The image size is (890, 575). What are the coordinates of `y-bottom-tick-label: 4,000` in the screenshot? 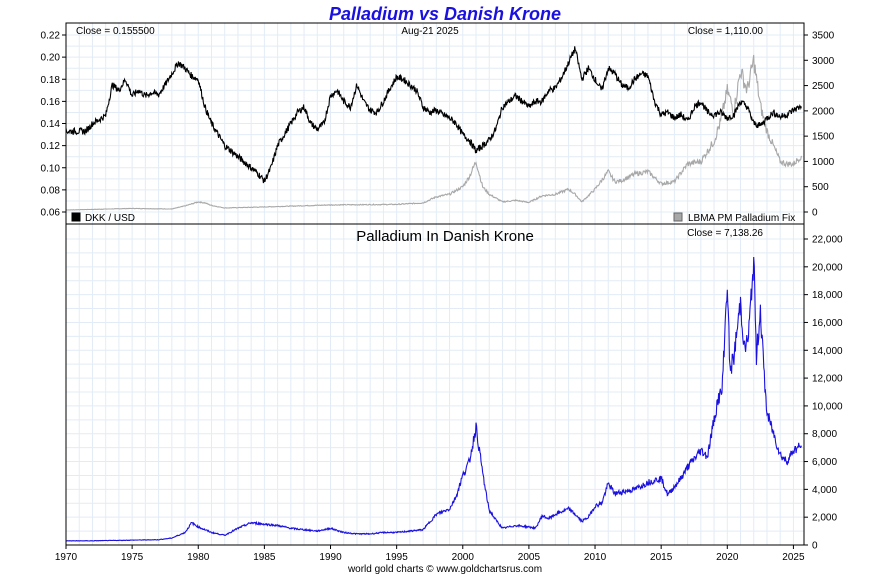 It's located at (824, 490).